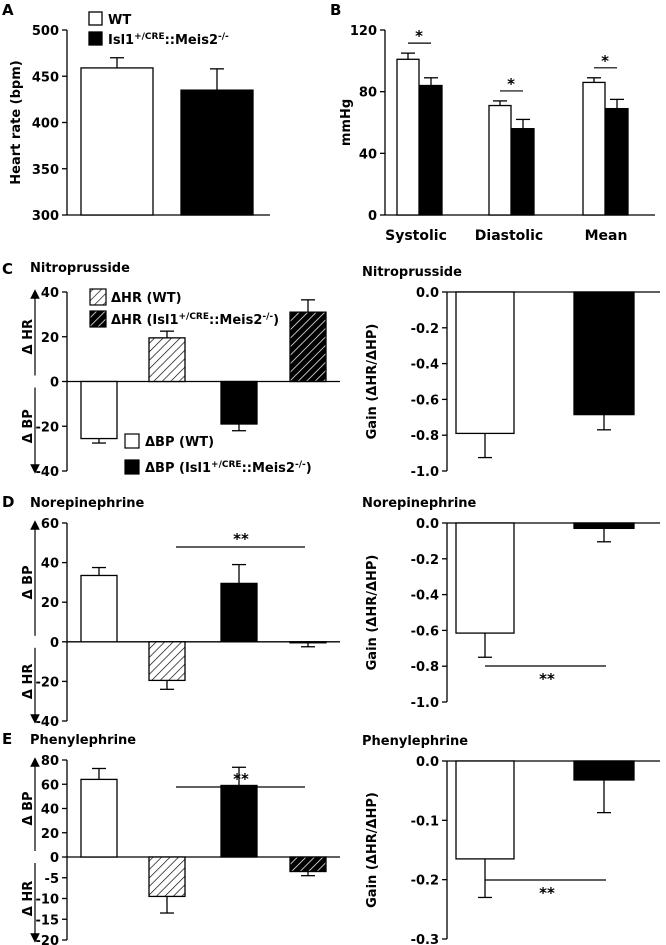 The width and height of the screenshot is (666, 945). What do you see at coordinates (48, 900) in the screenshot?
I see `y-tick-label: -10` at bounding box center [48, 900].